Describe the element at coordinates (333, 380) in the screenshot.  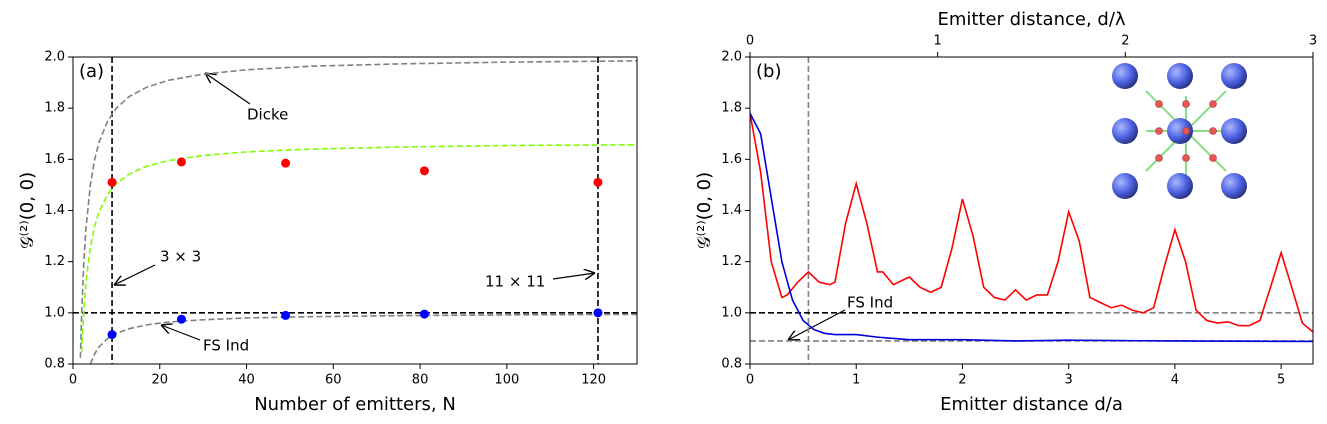
I see `x-tick-label: 60` at that location.